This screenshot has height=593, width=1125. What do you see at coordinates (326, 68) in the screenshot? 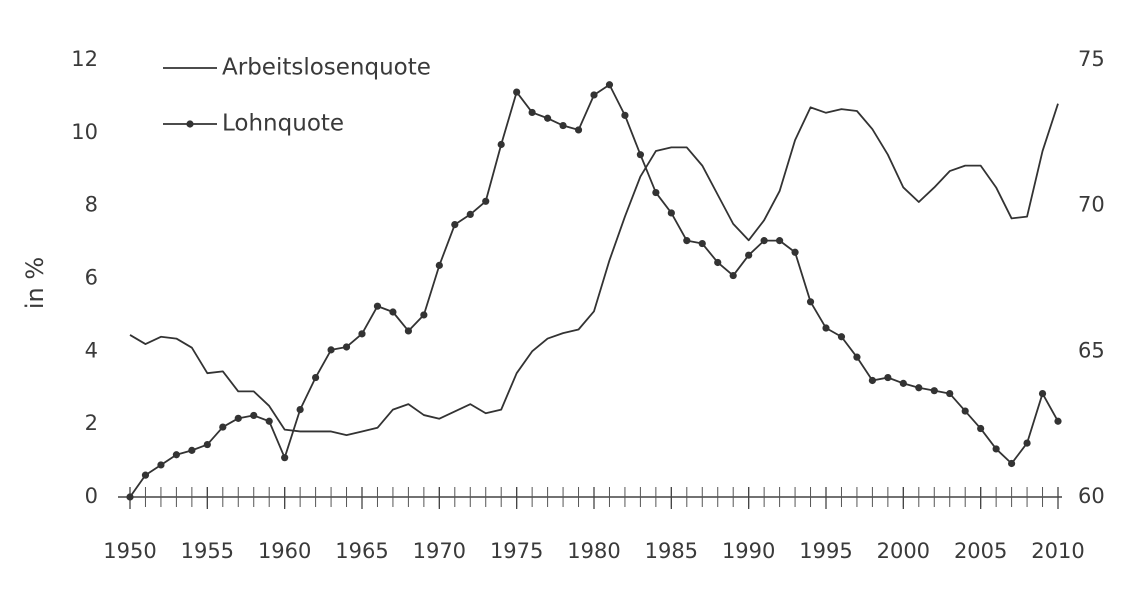
I see `legend-label: Arbeitslosenquote` at bounding box center [326, 68].